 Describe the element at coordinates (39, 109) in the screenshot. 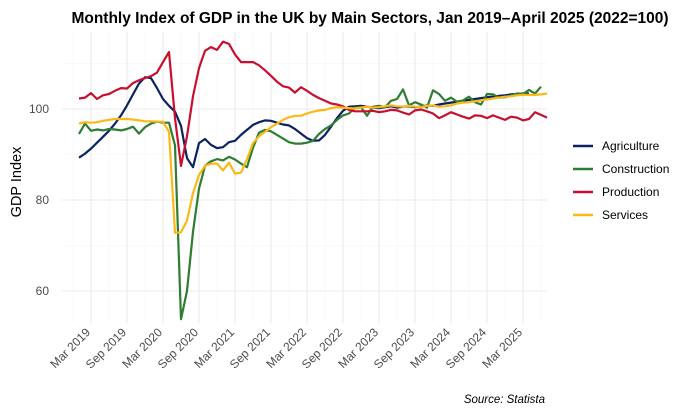

I see `y-tick-label: 100` at that location.